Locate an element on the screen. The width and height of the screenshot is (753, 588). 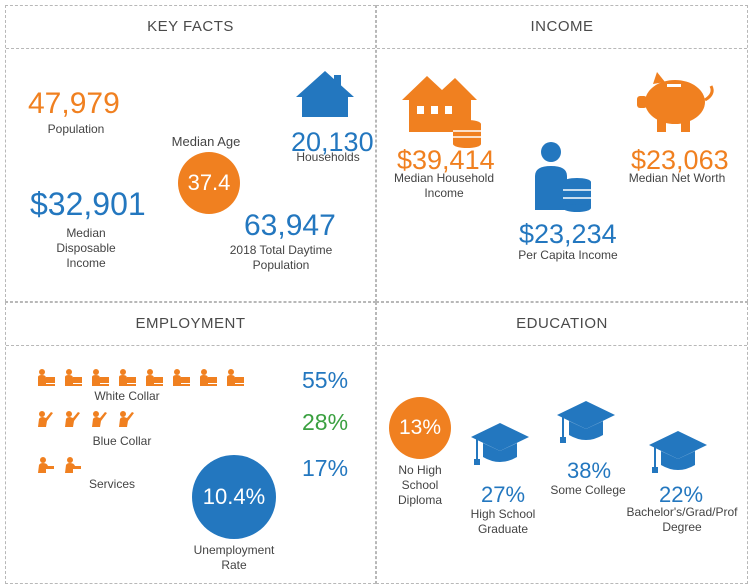
daytime-population-label: 2018 Total Daytime Population is located at coordinates (281, 257).